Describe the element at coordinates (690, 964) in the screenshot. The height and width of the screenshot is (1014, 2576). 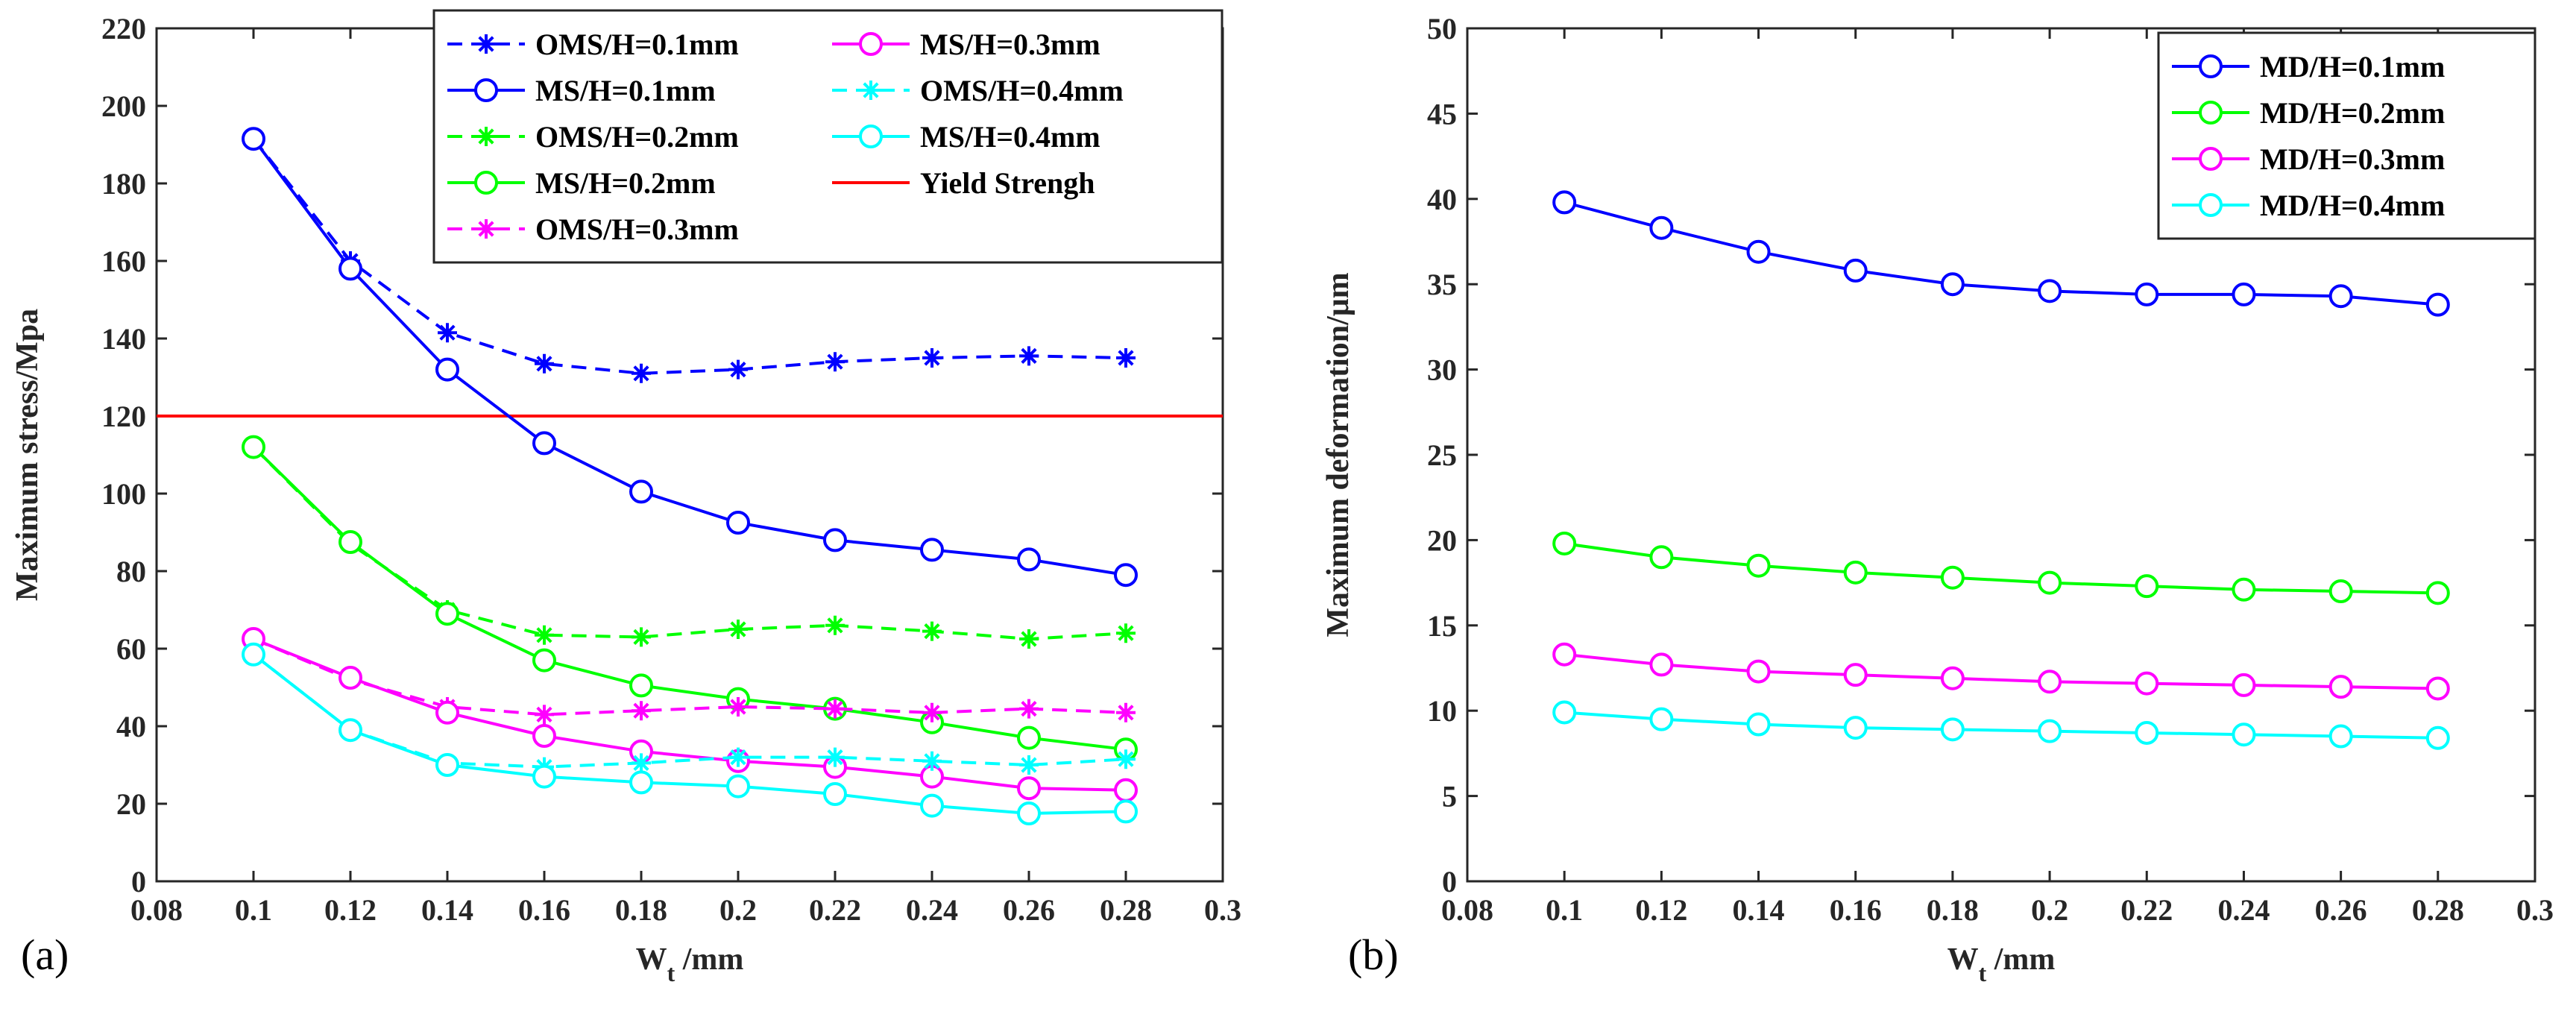
I see `x-axis-title: Wt /mm` at that location.